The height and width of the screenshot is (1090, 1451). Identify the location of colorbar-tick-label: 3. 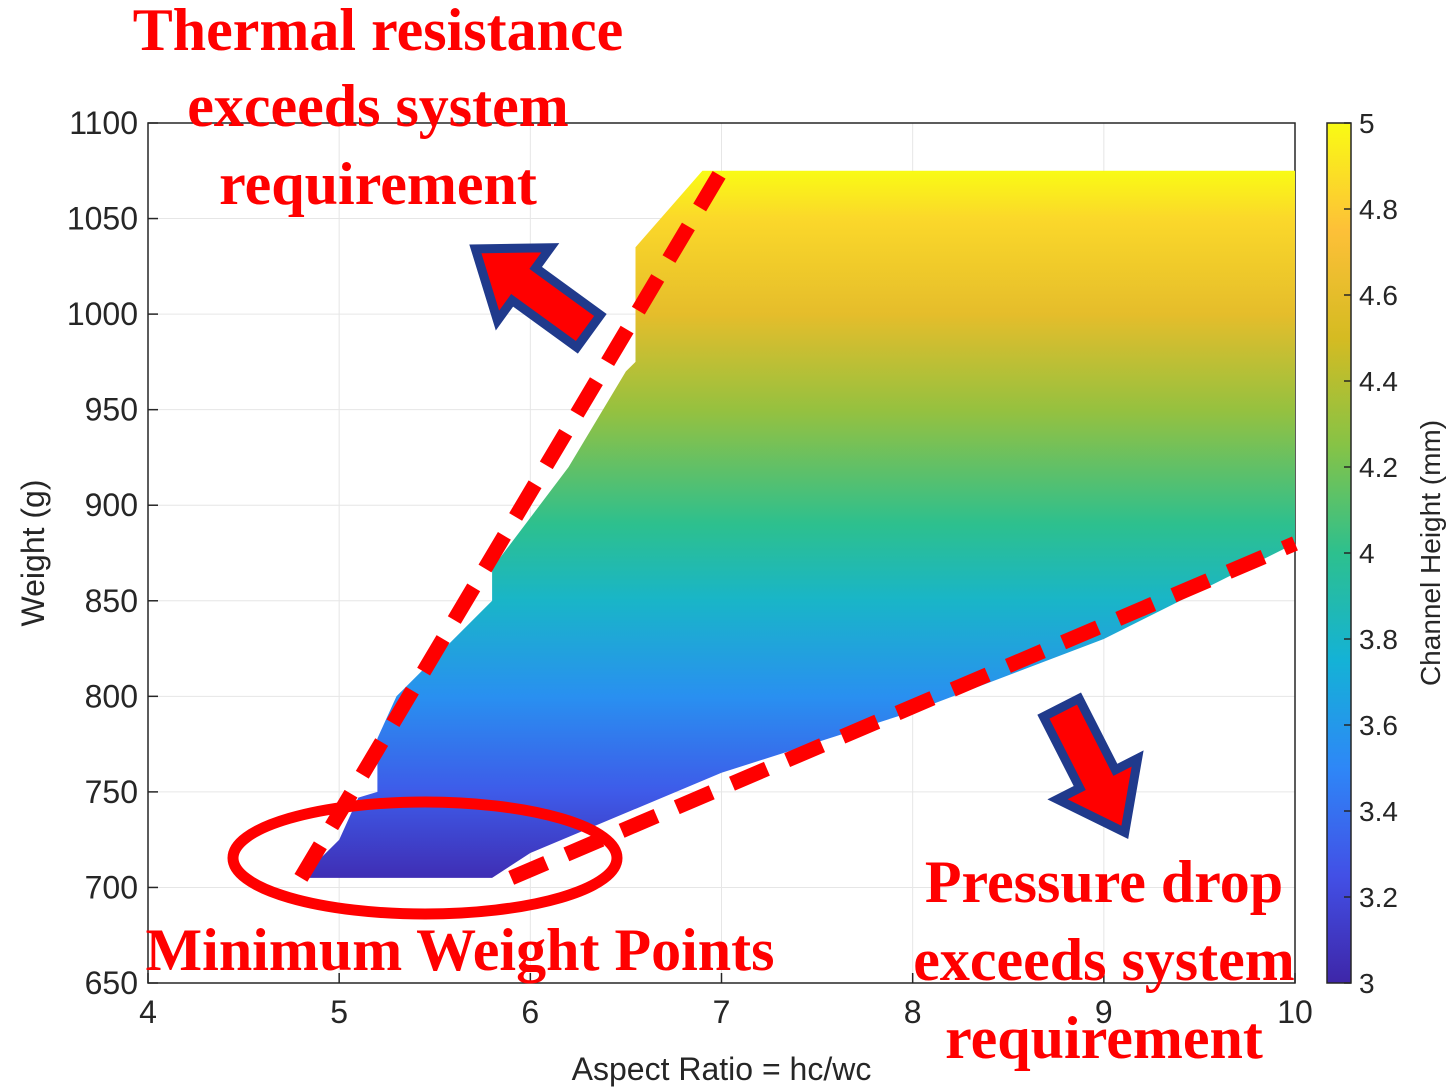
(1367, 983).